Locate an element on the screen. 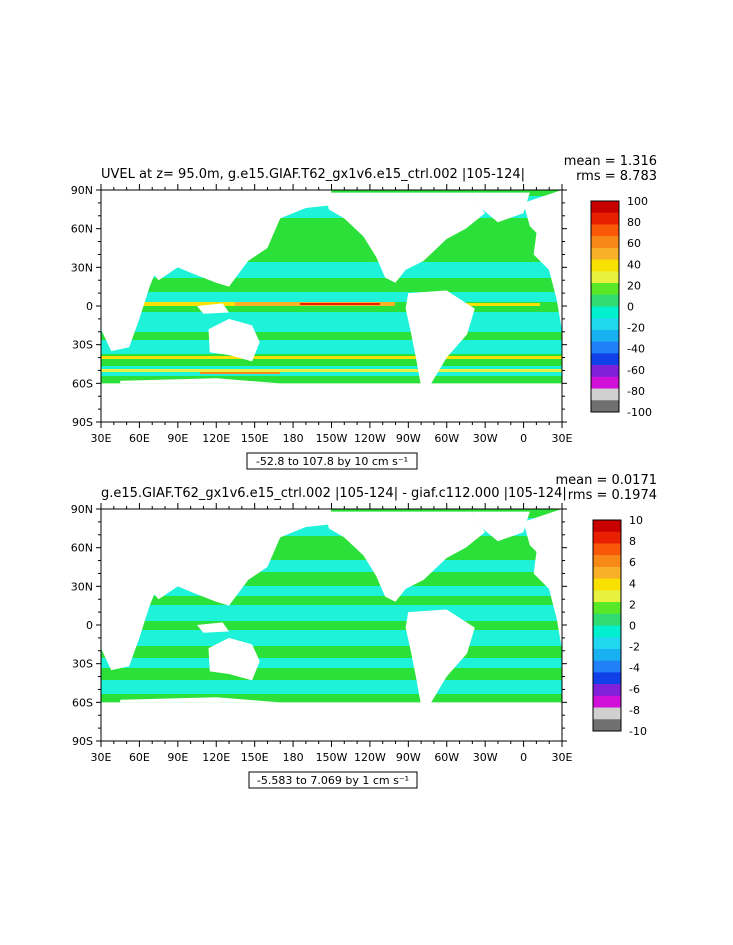  colorbar-label: -4 is located at coordinates (634, 668).